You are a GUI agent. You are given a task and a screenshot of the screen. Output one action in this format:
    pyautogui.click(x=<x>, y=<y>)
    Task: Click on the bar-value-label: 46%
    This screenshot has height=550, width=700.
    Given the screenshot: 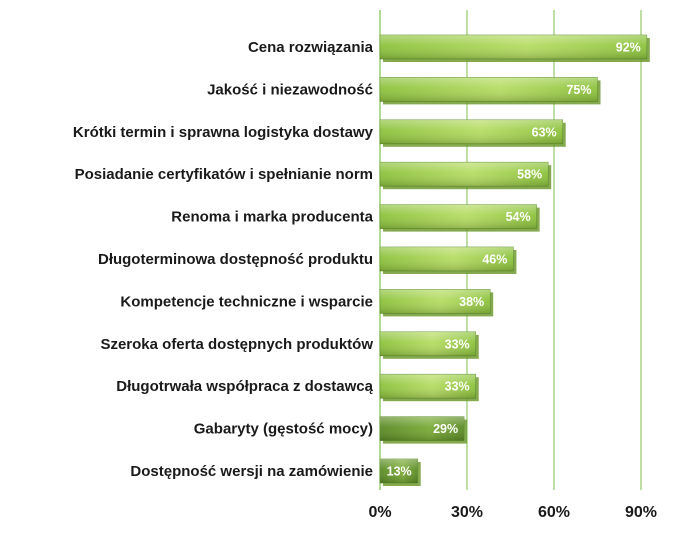 What is the action you would take?
    pyautogui.click(x=494, y=260)
    